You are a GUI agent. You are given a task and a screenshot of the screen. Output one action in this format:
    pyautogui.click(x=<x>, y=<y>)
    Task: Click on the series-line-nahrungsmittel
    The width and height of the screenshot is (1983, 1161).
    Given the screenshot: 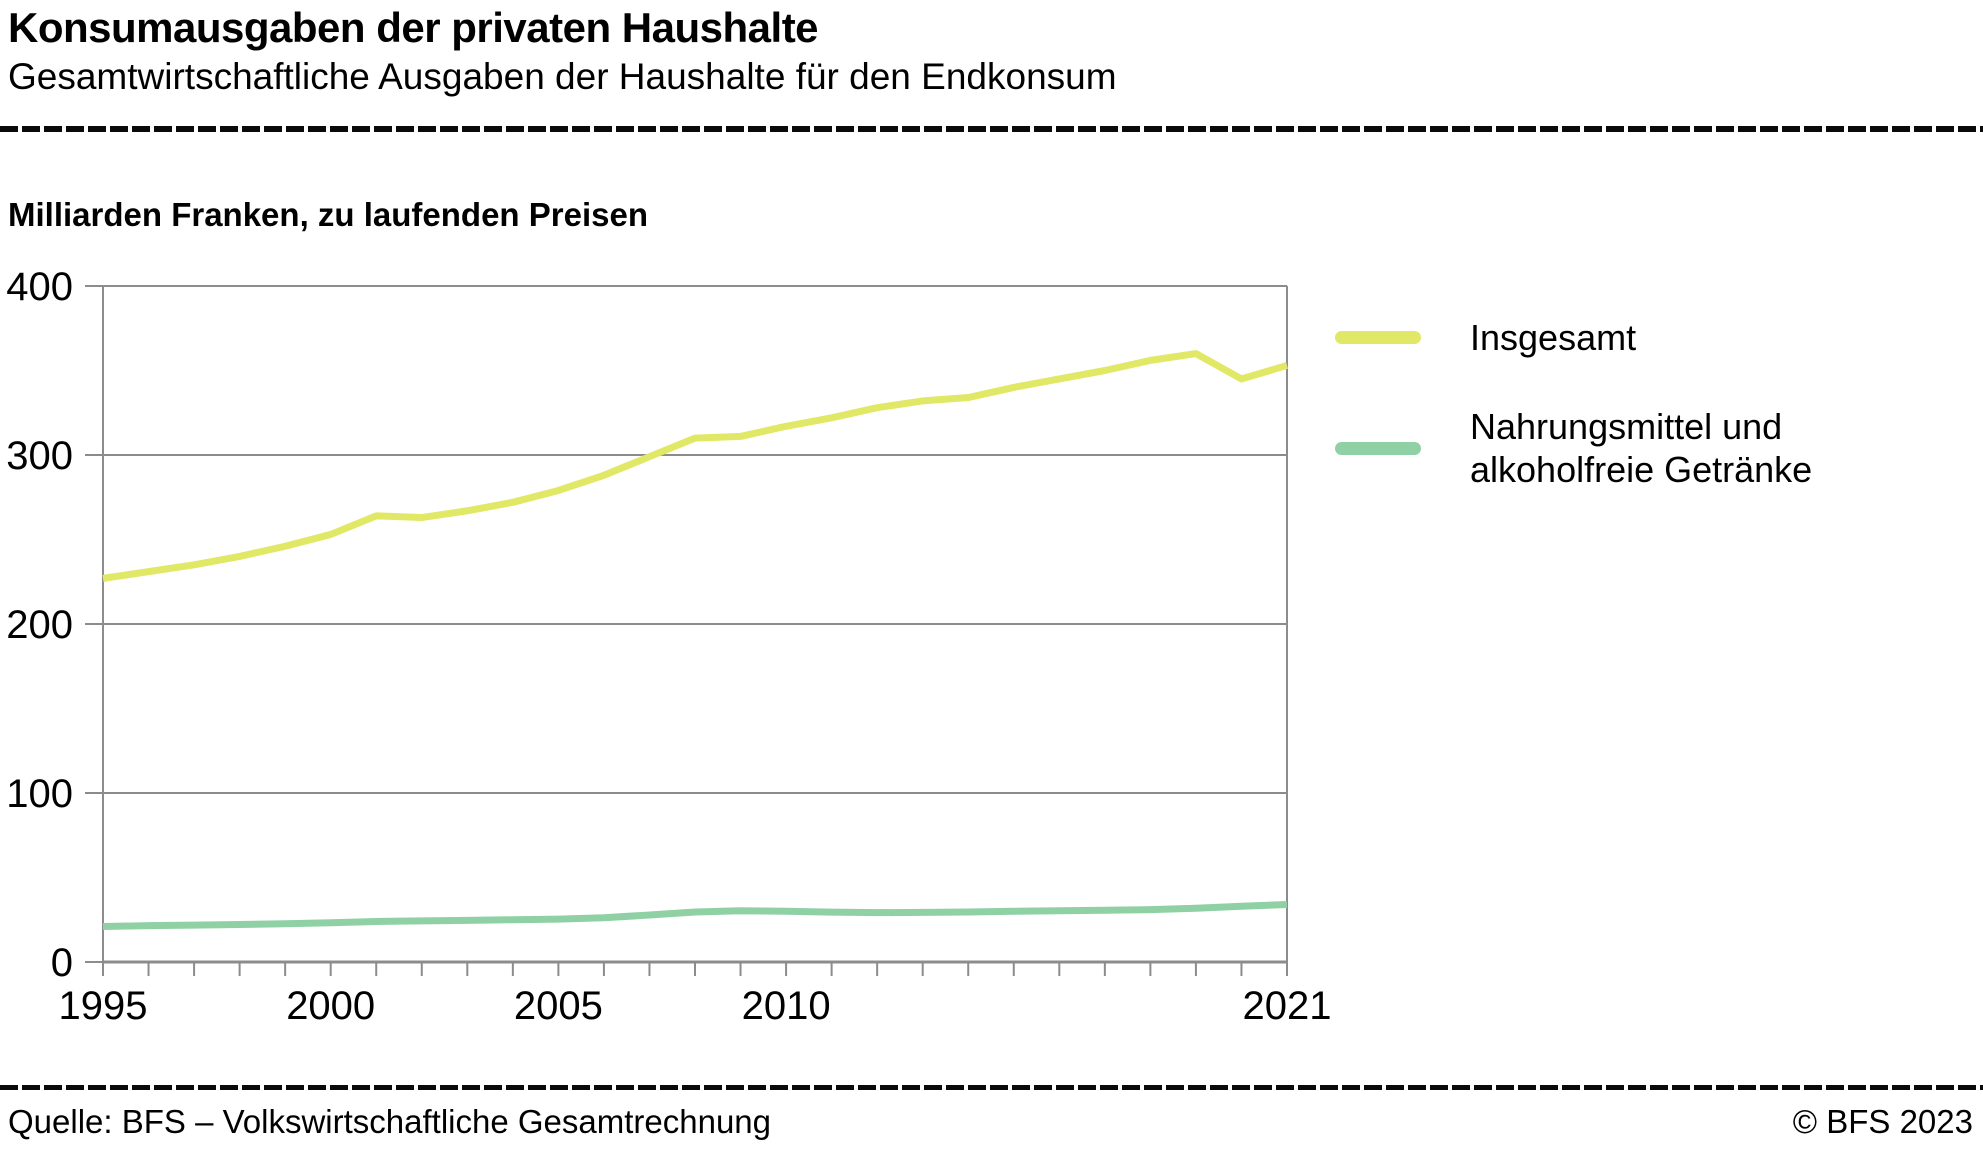 What is the action you would take?
    pyautogui.click(x=695, y=916)
    